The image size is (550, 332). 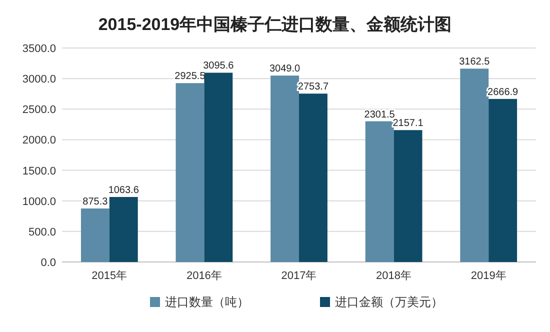 I want to click on legend-label: 进口金额（万美元）, so click(x=389, y=302).